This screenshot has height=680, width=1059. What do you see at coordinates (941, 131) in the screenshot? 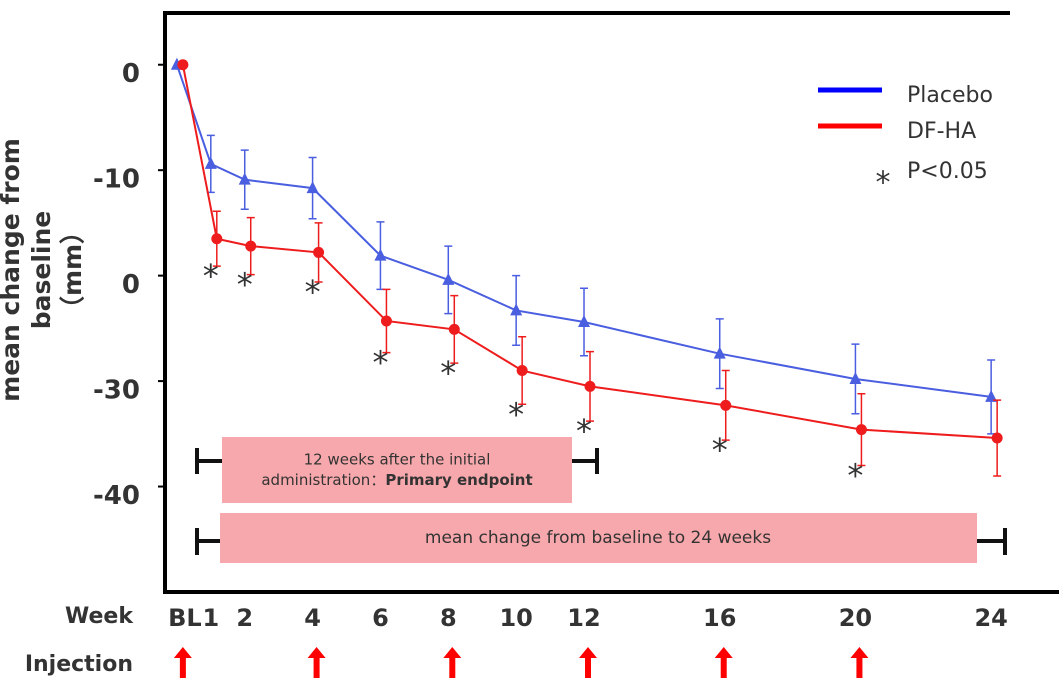
I see `legend-label: DF-HA` at bounding box center [941, 131].